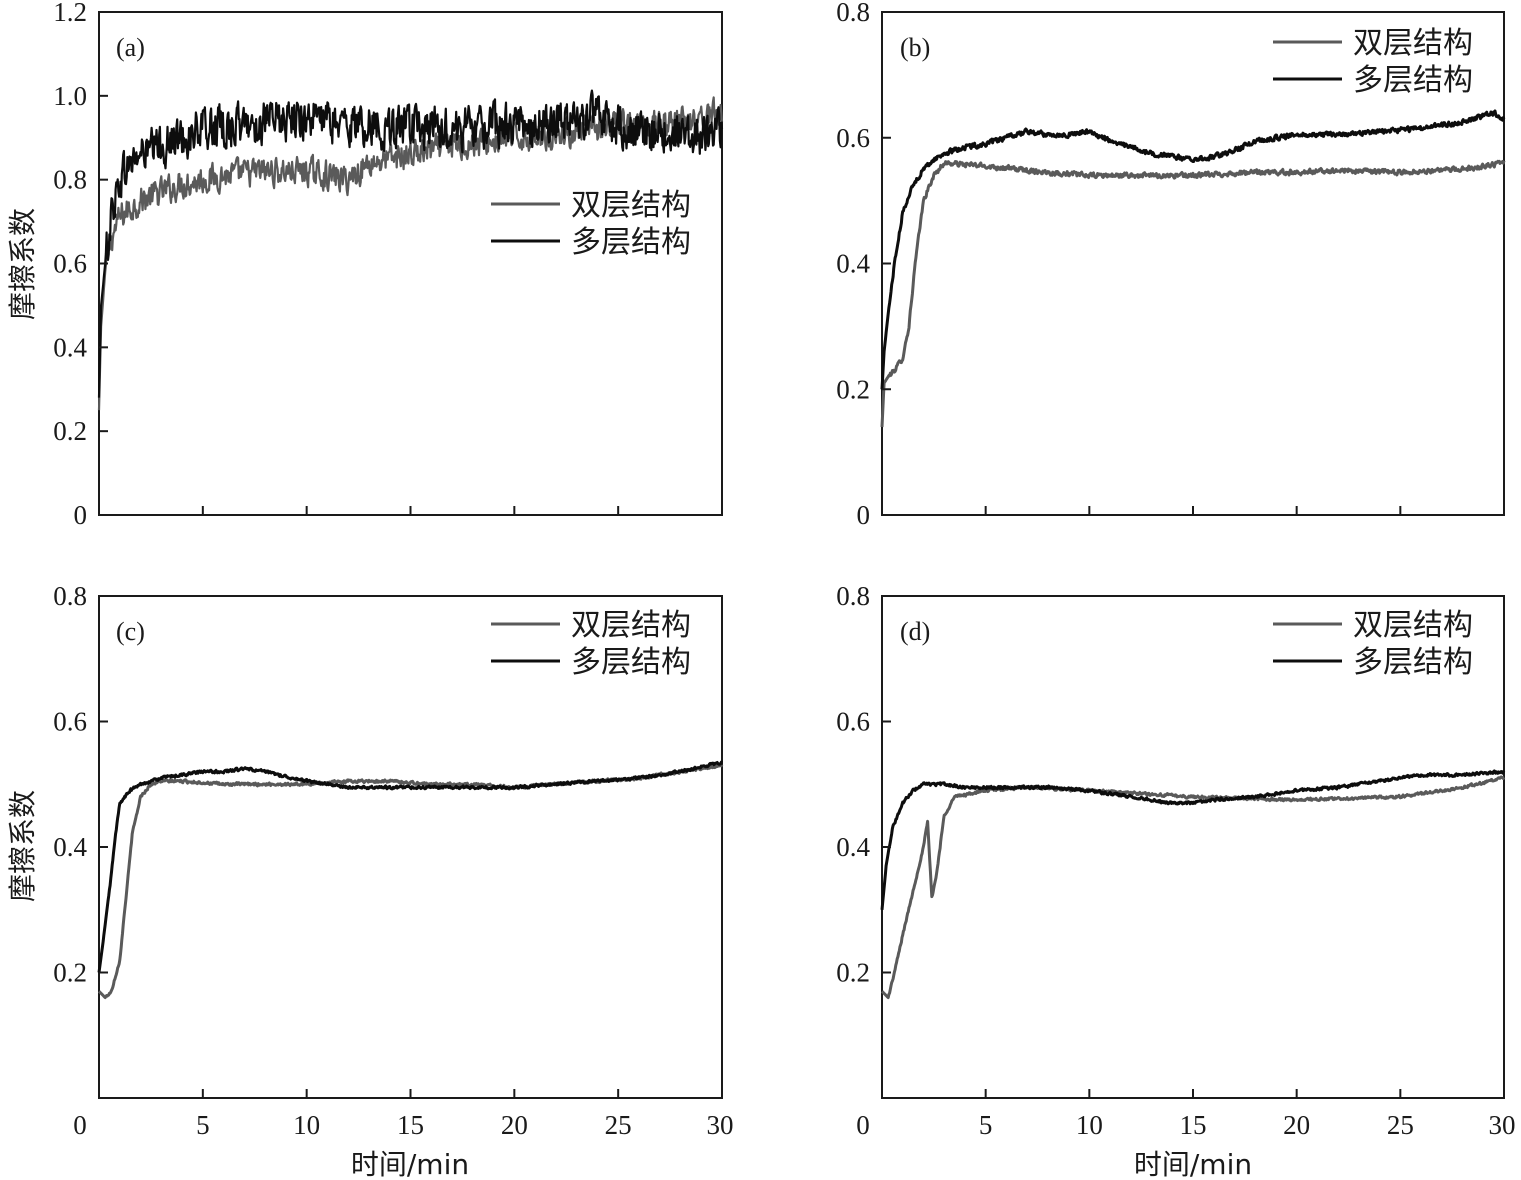 This screenshot has height=1180, width=1521. I want to click on y-tick-label: 1.0, so click(70, 96).